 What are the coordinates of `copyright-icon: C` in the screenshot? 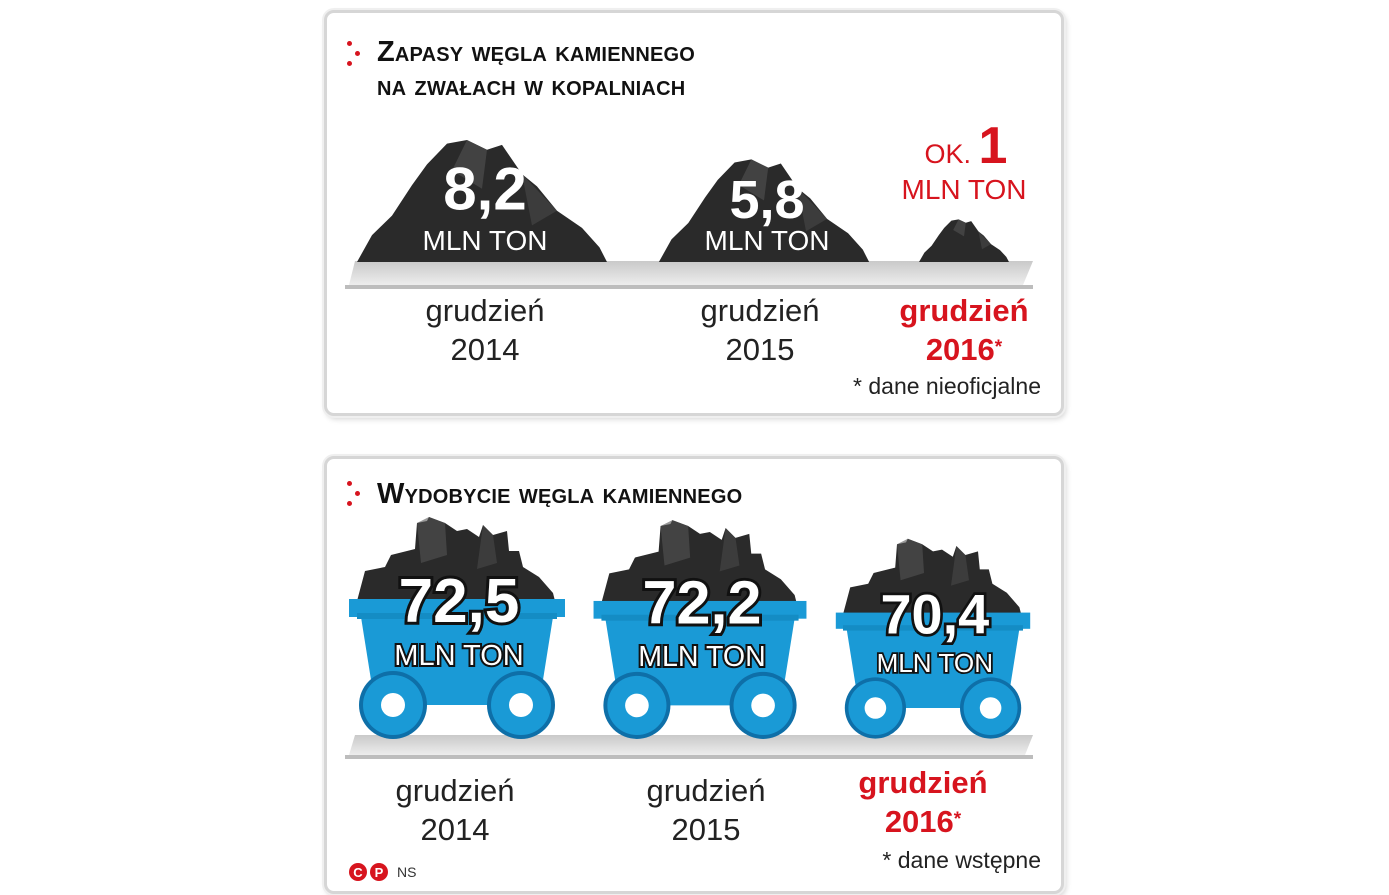 It's located at (358, 872).